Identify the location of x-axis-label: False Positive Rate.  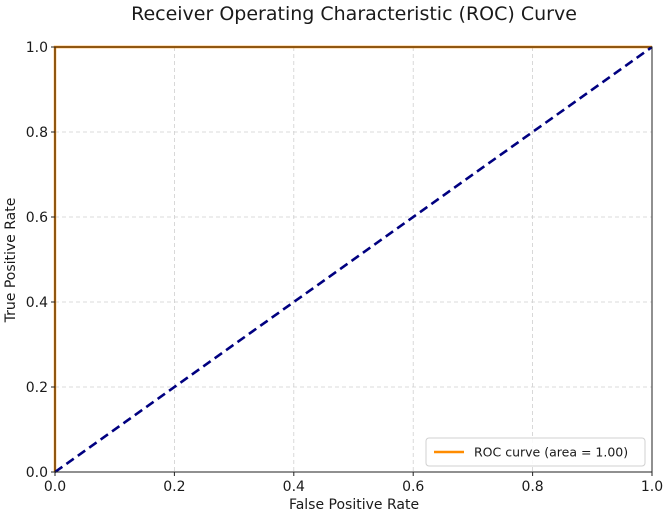
(354, 505).